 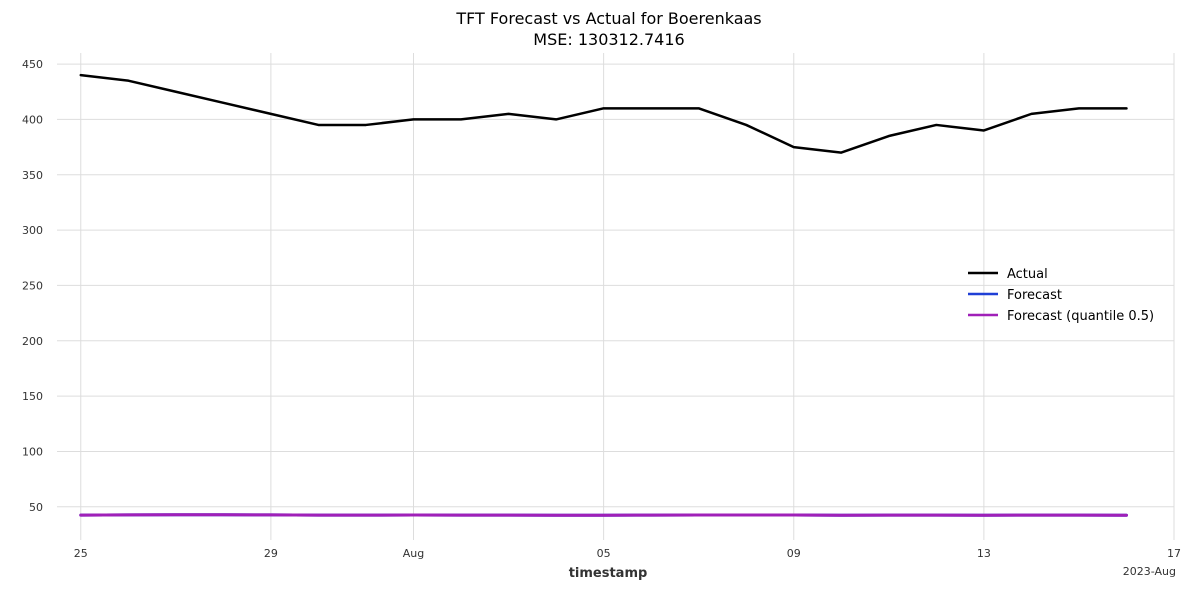 I want to click on x-tick-label: Aug, so click(x=413, y=553).